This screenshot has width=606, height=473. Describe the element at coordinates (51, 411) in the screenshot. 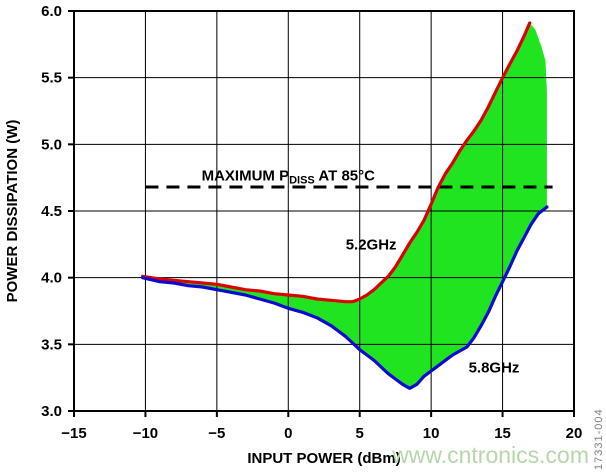

I see `y-tick-label: 3.0` at that location.